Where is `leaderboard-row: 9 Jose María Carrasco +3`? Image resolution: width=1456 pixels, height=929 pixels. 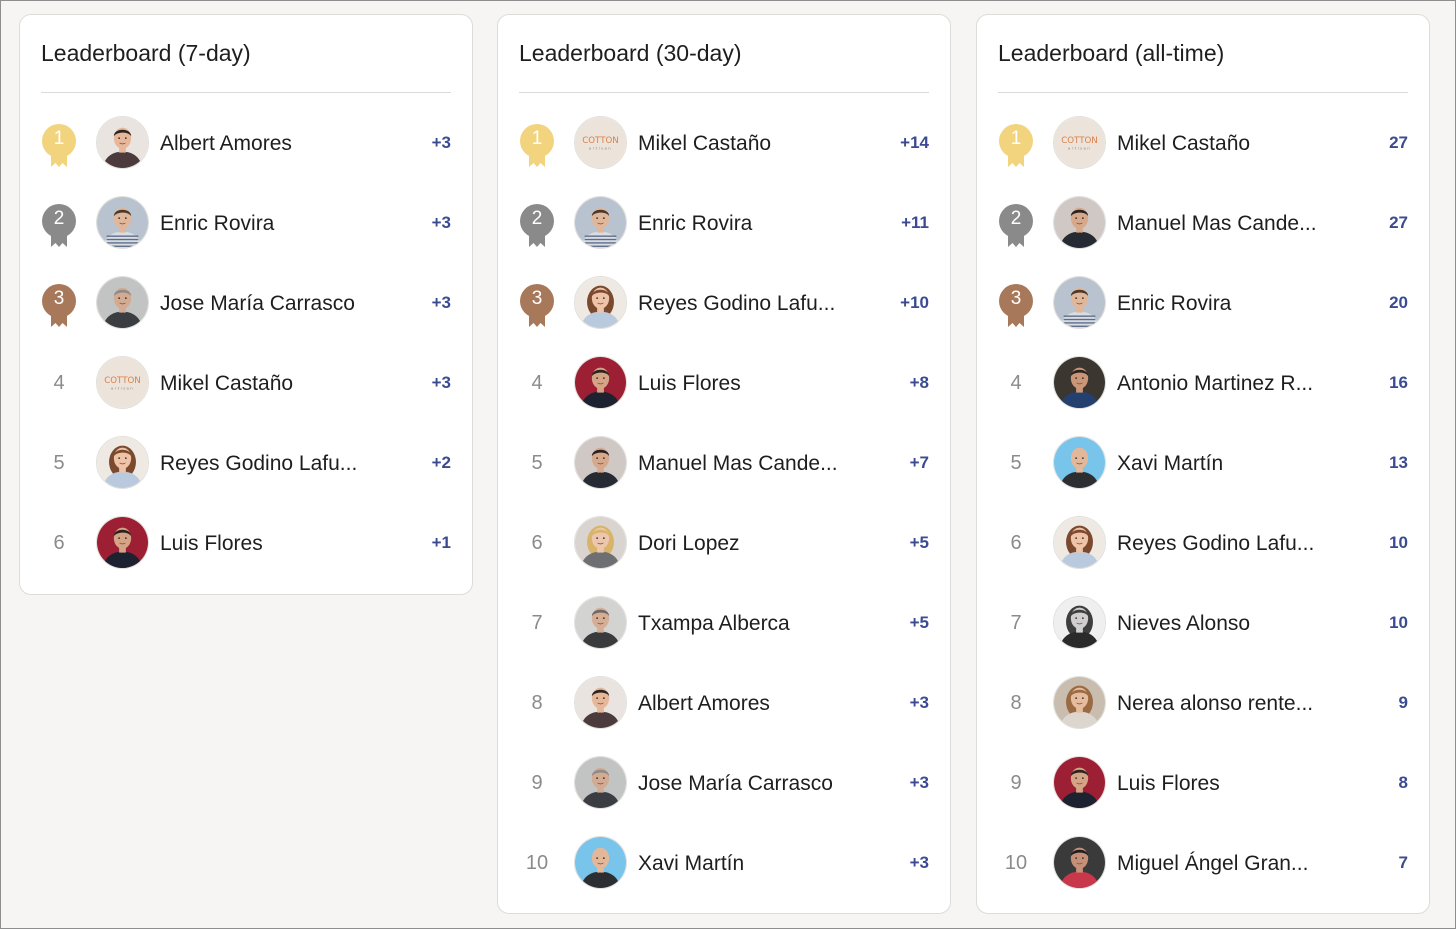
leaderboard-row: 9 Jose María Carrasco +3 is located at coordinates (724, 783).